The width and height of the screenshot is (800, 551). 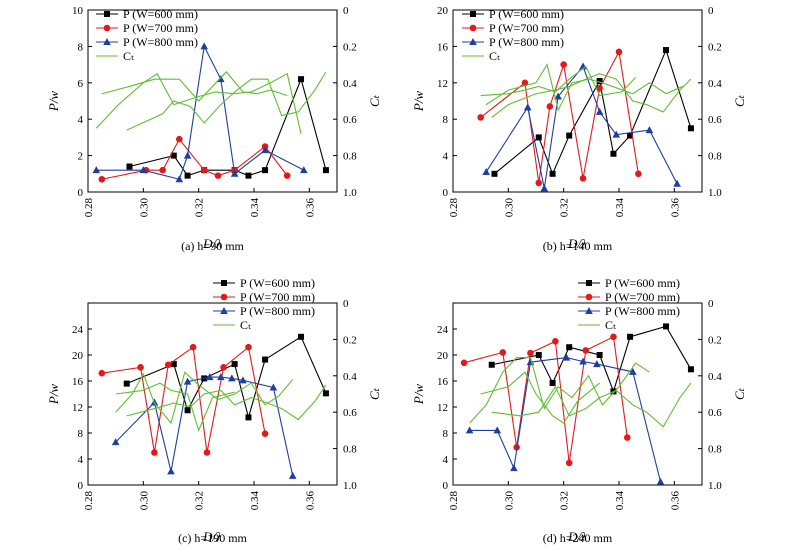 I want to click on series-line, so click(x=593, y=112).